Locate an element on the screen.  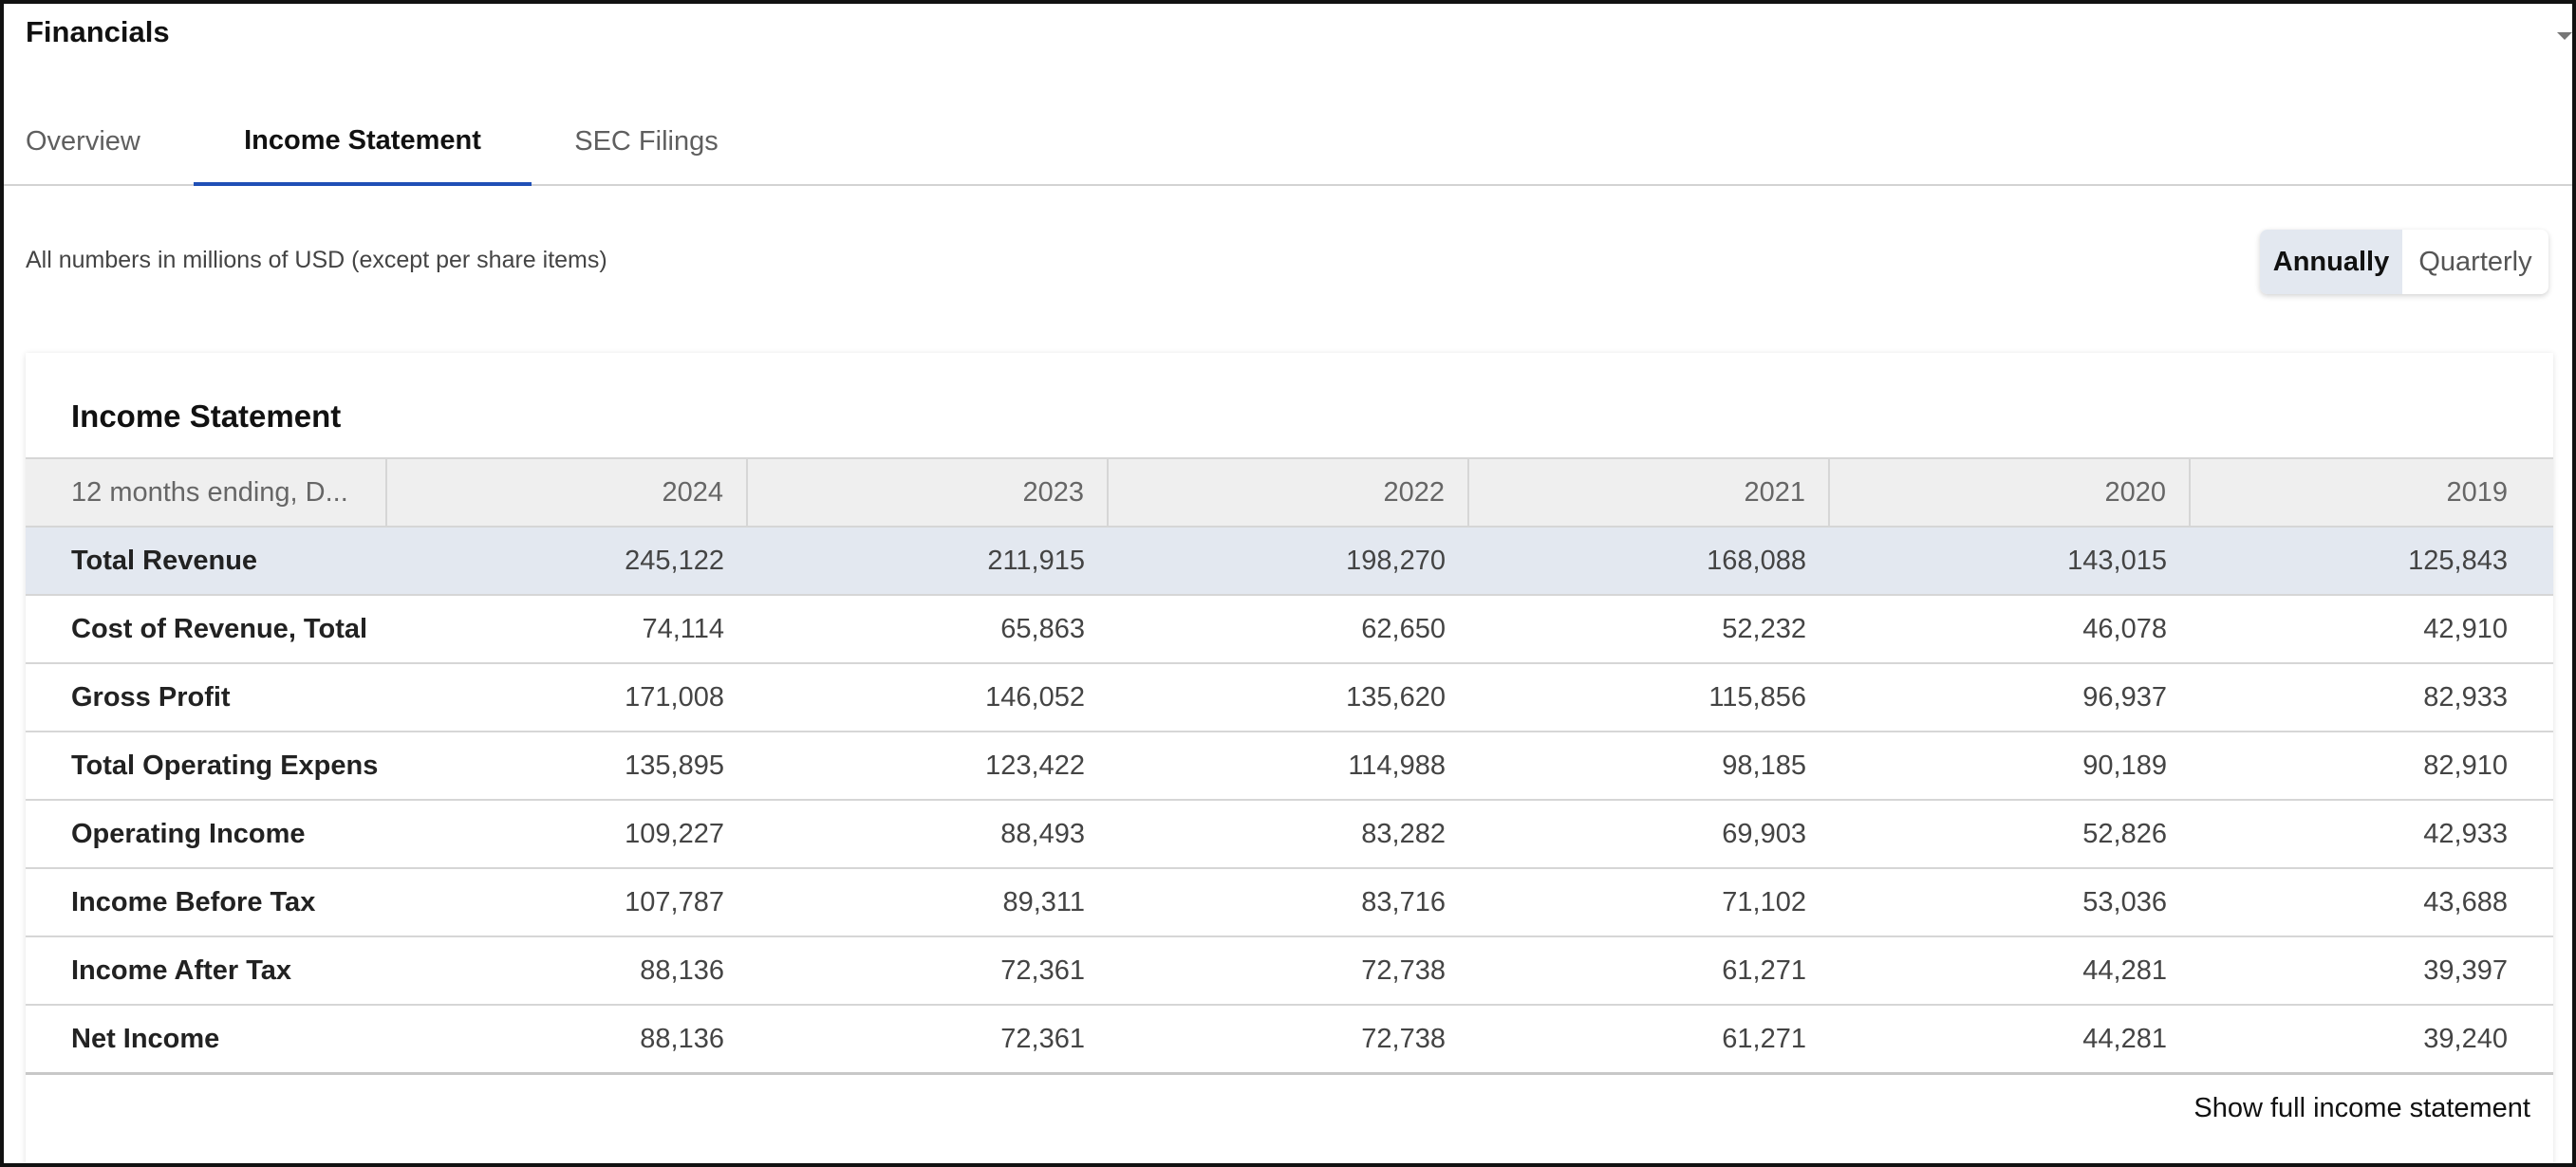
cell-value: 245,122 is located at coordinates (567, 561).